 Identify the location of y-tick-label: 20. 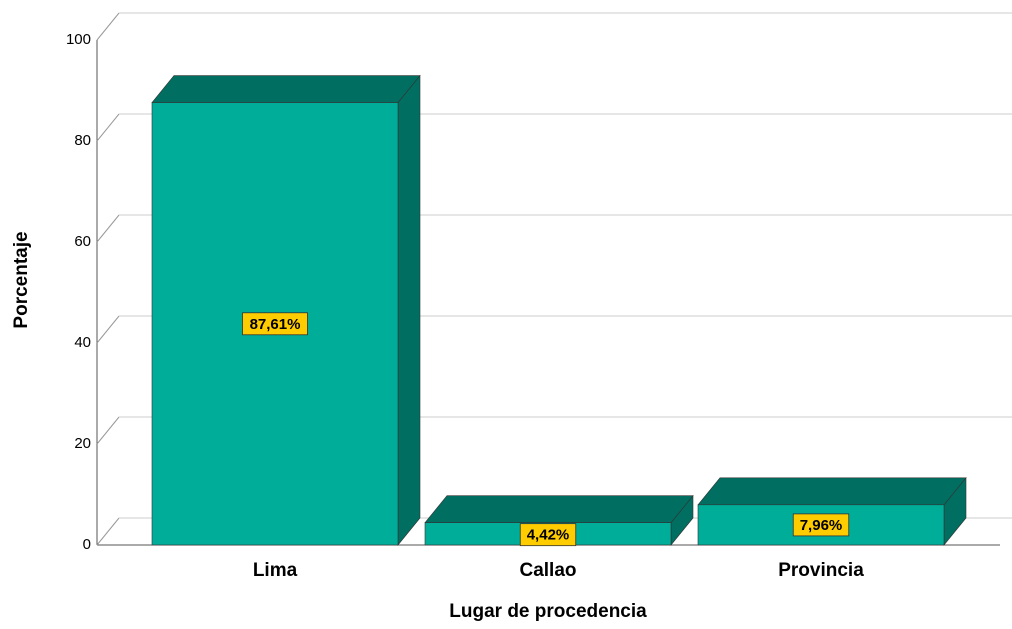
(82, 443).